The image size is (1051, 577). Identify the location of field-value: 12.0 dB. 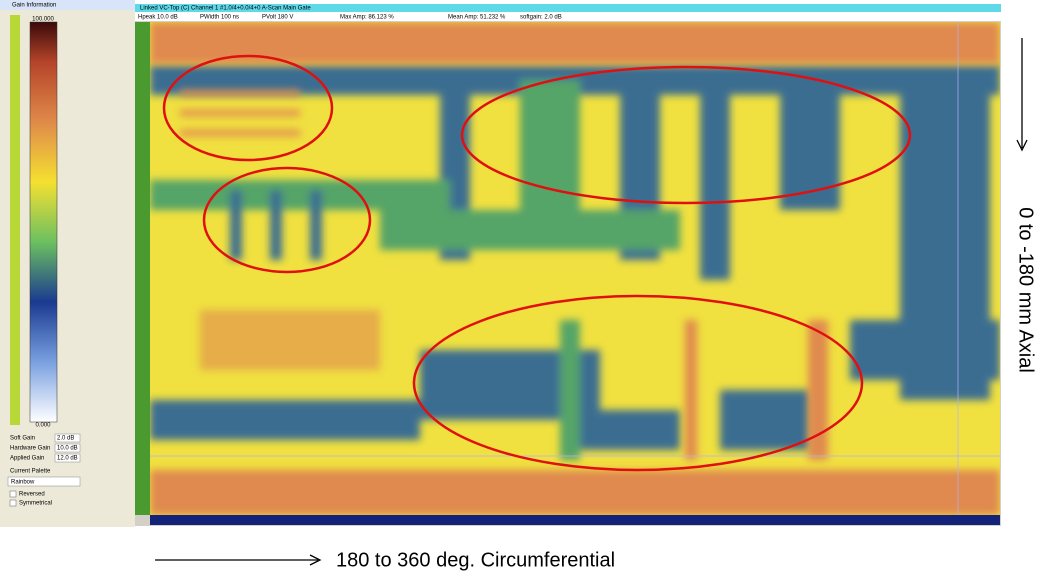
(67, 459).